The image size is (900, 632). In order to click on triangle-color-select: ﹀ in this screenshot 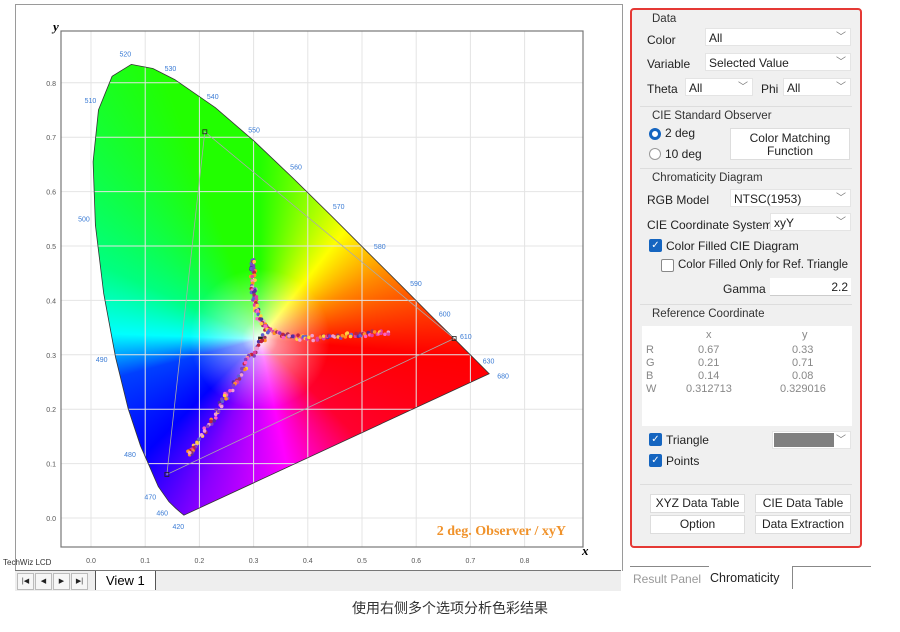, I will do `click(811, 440)`.